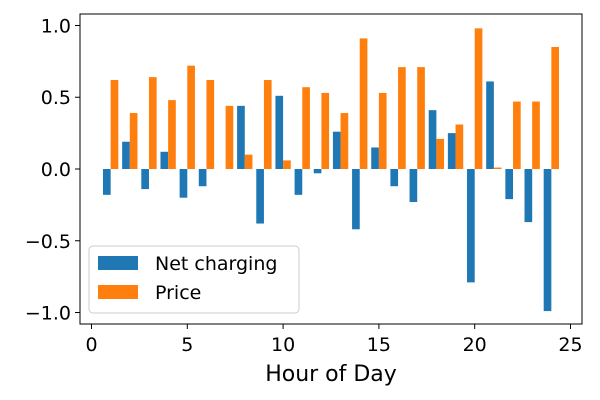 The width and height of the screenshot is (600, 400). I want to click on y-tick-label: 1.0, so click(56, 26).